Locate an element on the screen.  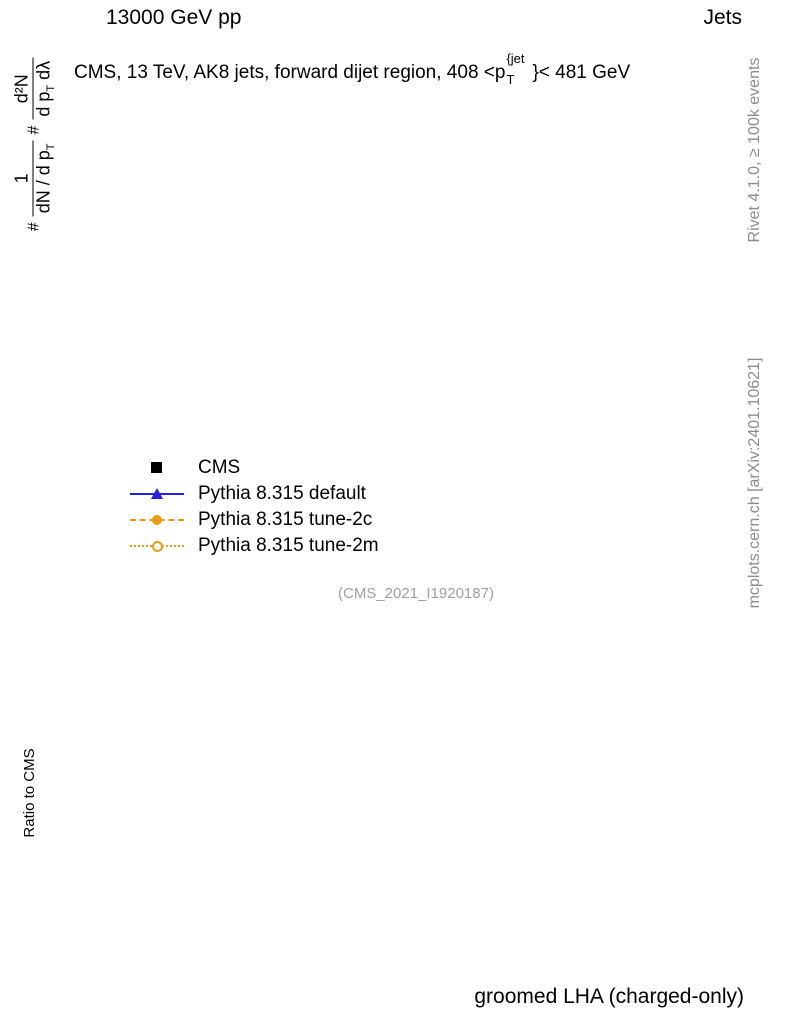
pythia-default-marker-icon is located at coordinates (157, 494).